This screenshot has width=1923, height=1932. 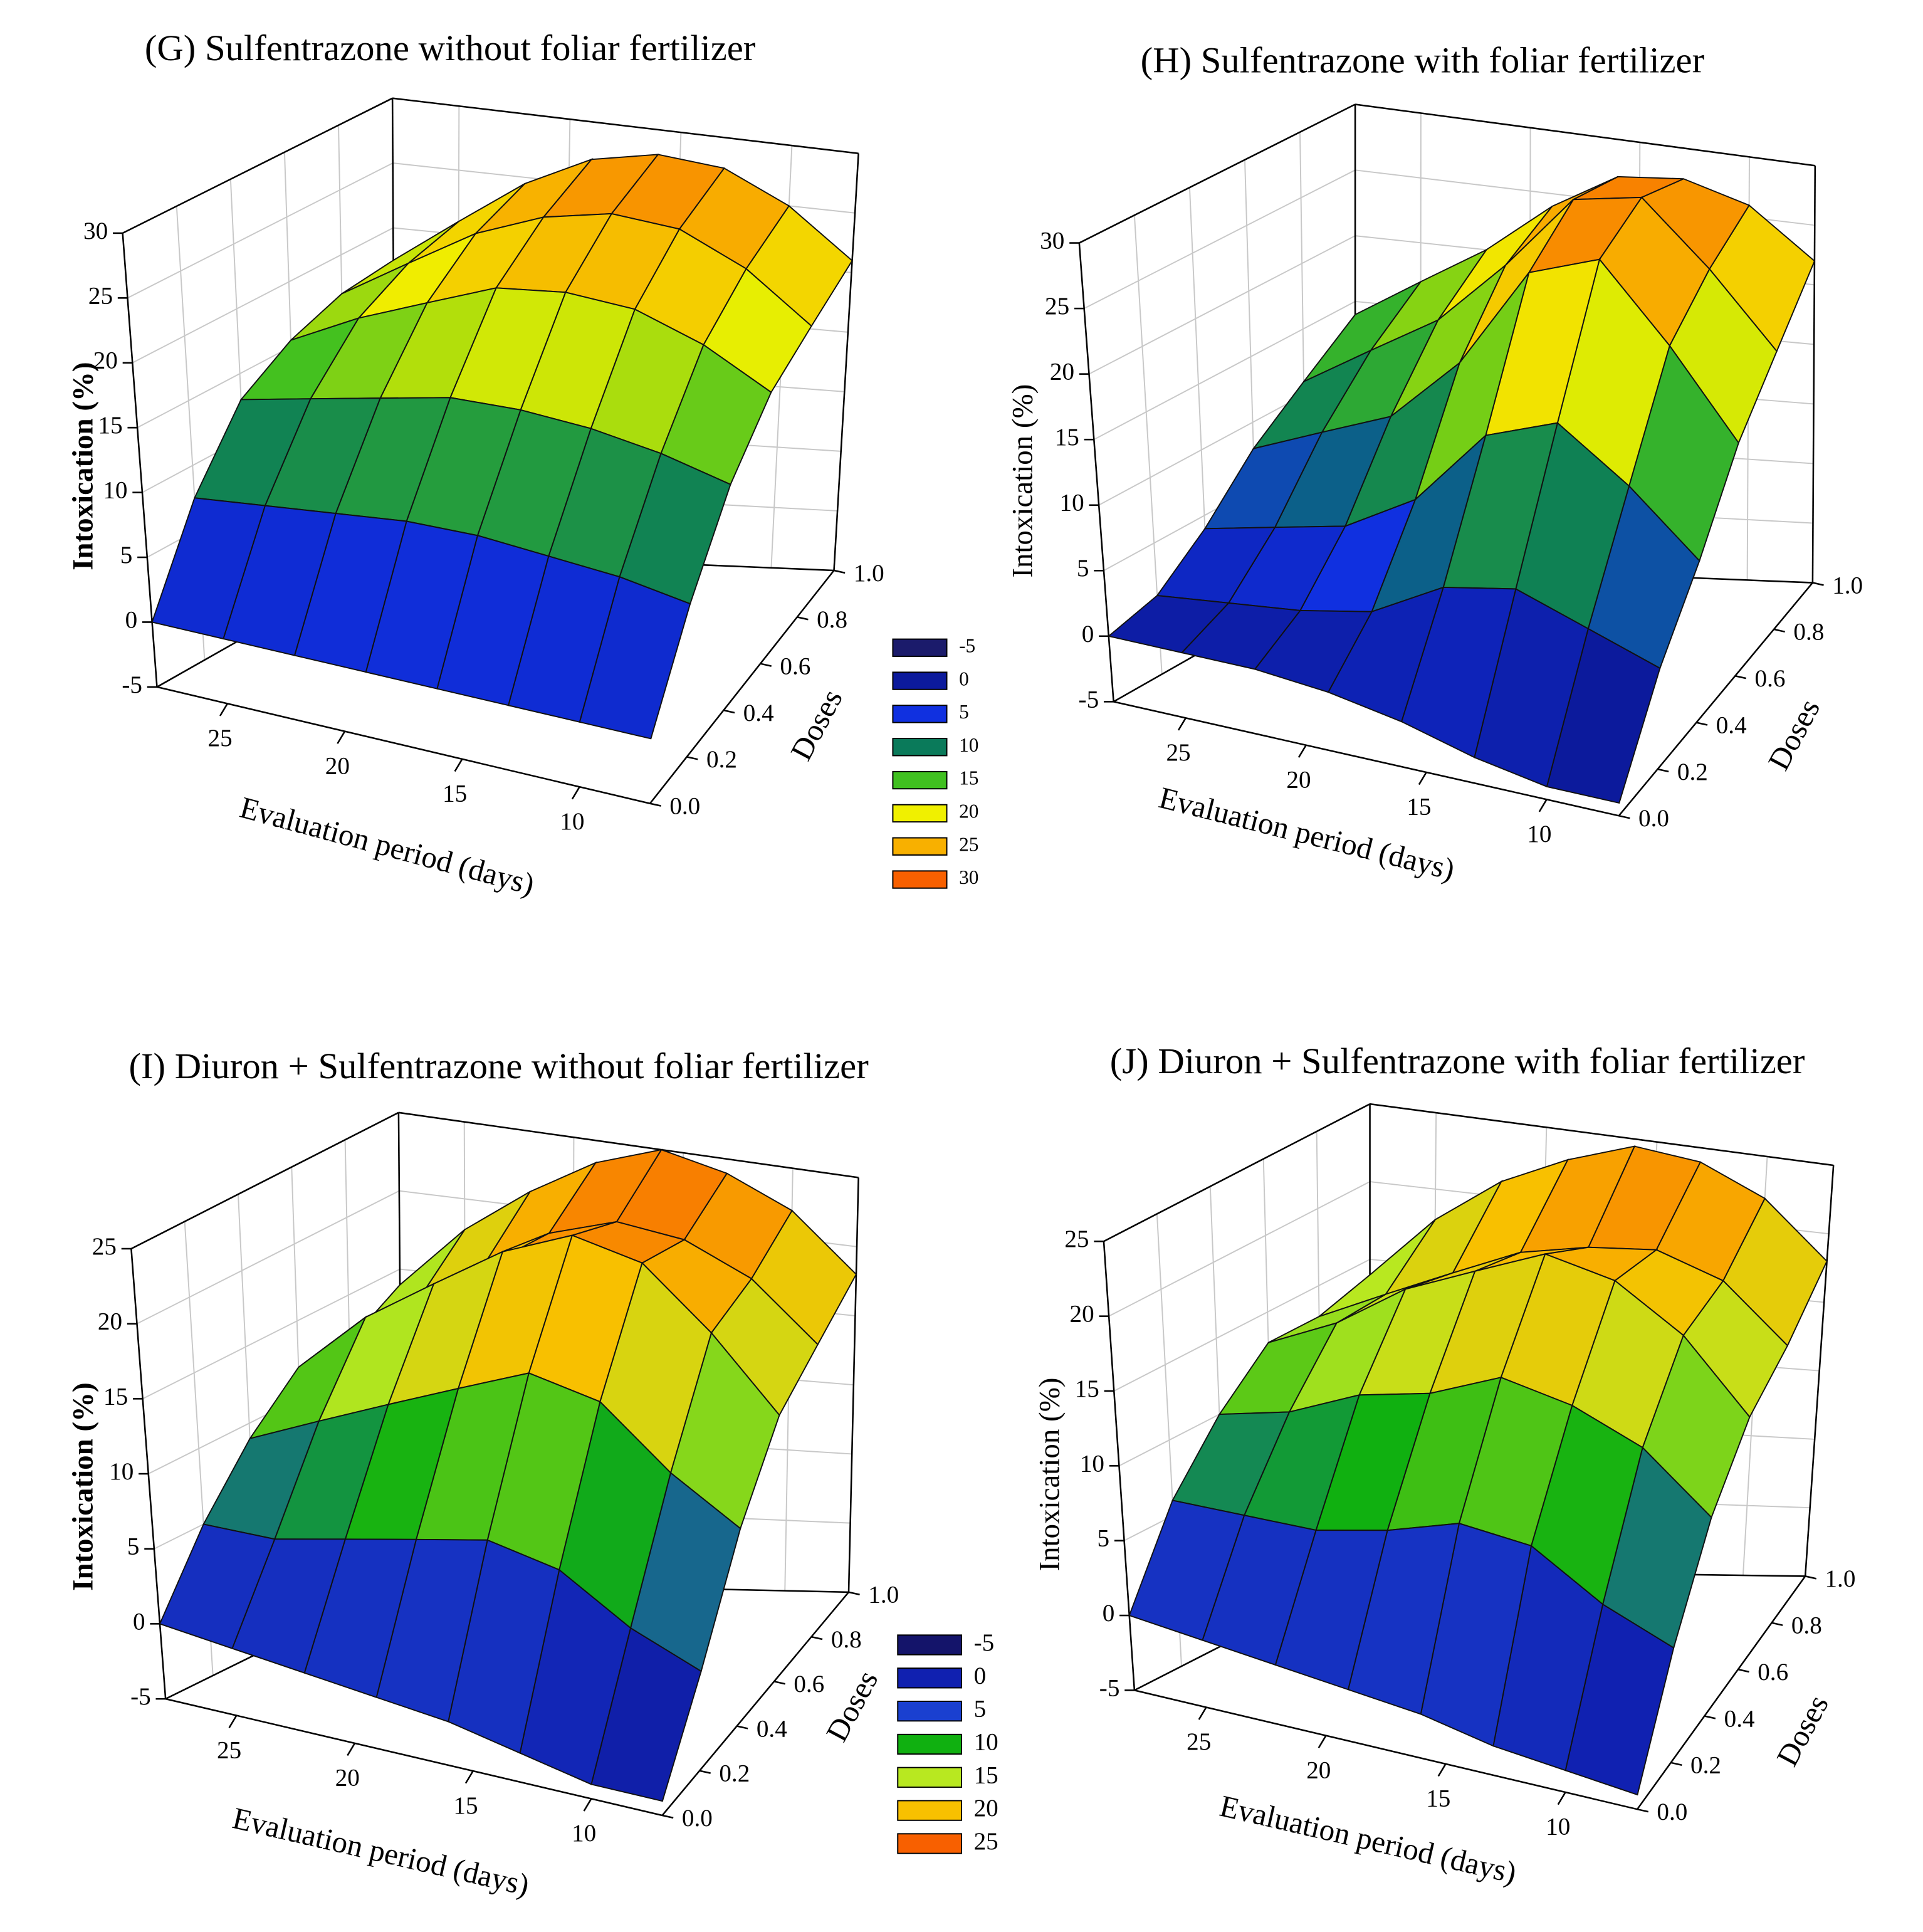 I want to click on legend-label: -5, so click(x=985, y=1643).